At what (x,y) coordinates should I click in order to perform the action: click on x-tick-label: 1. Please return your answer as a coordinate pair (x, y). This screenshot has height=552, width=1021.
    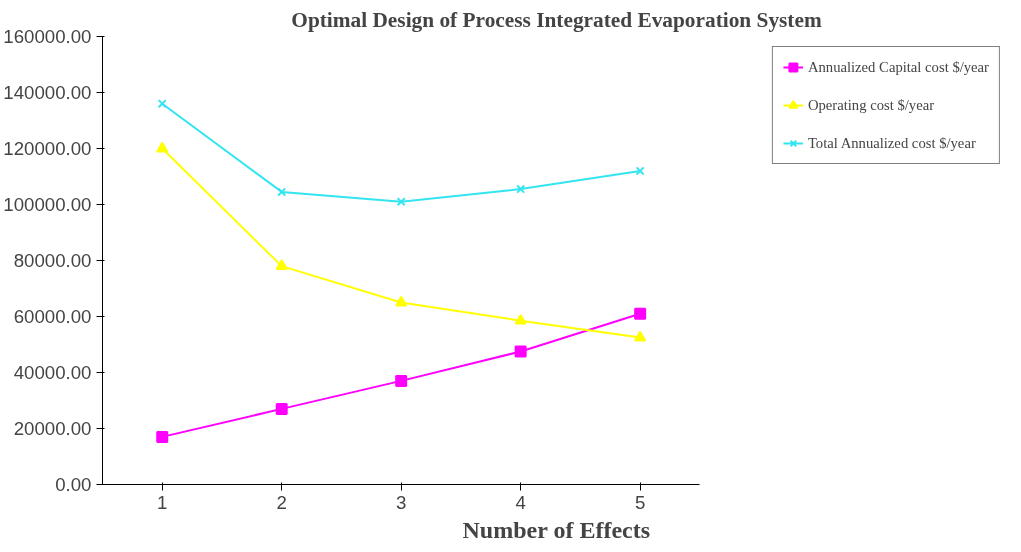
    Looking at the image, I should click on (162, 502).